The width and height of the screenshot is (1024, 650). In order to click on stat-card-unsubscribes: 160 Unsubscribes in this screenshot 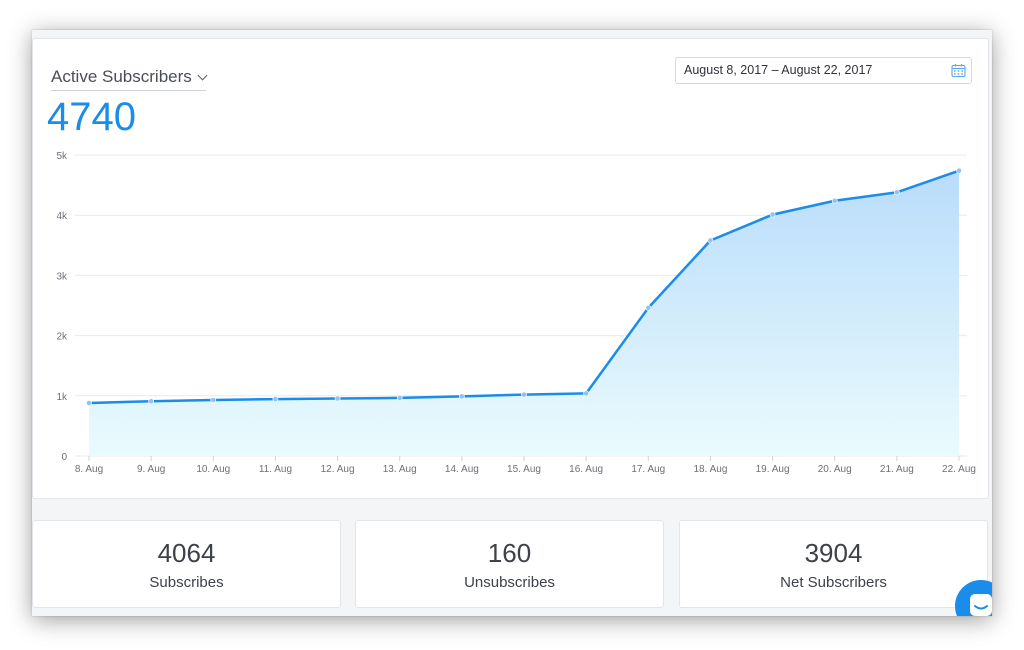, I will do `click(509, 564)`.